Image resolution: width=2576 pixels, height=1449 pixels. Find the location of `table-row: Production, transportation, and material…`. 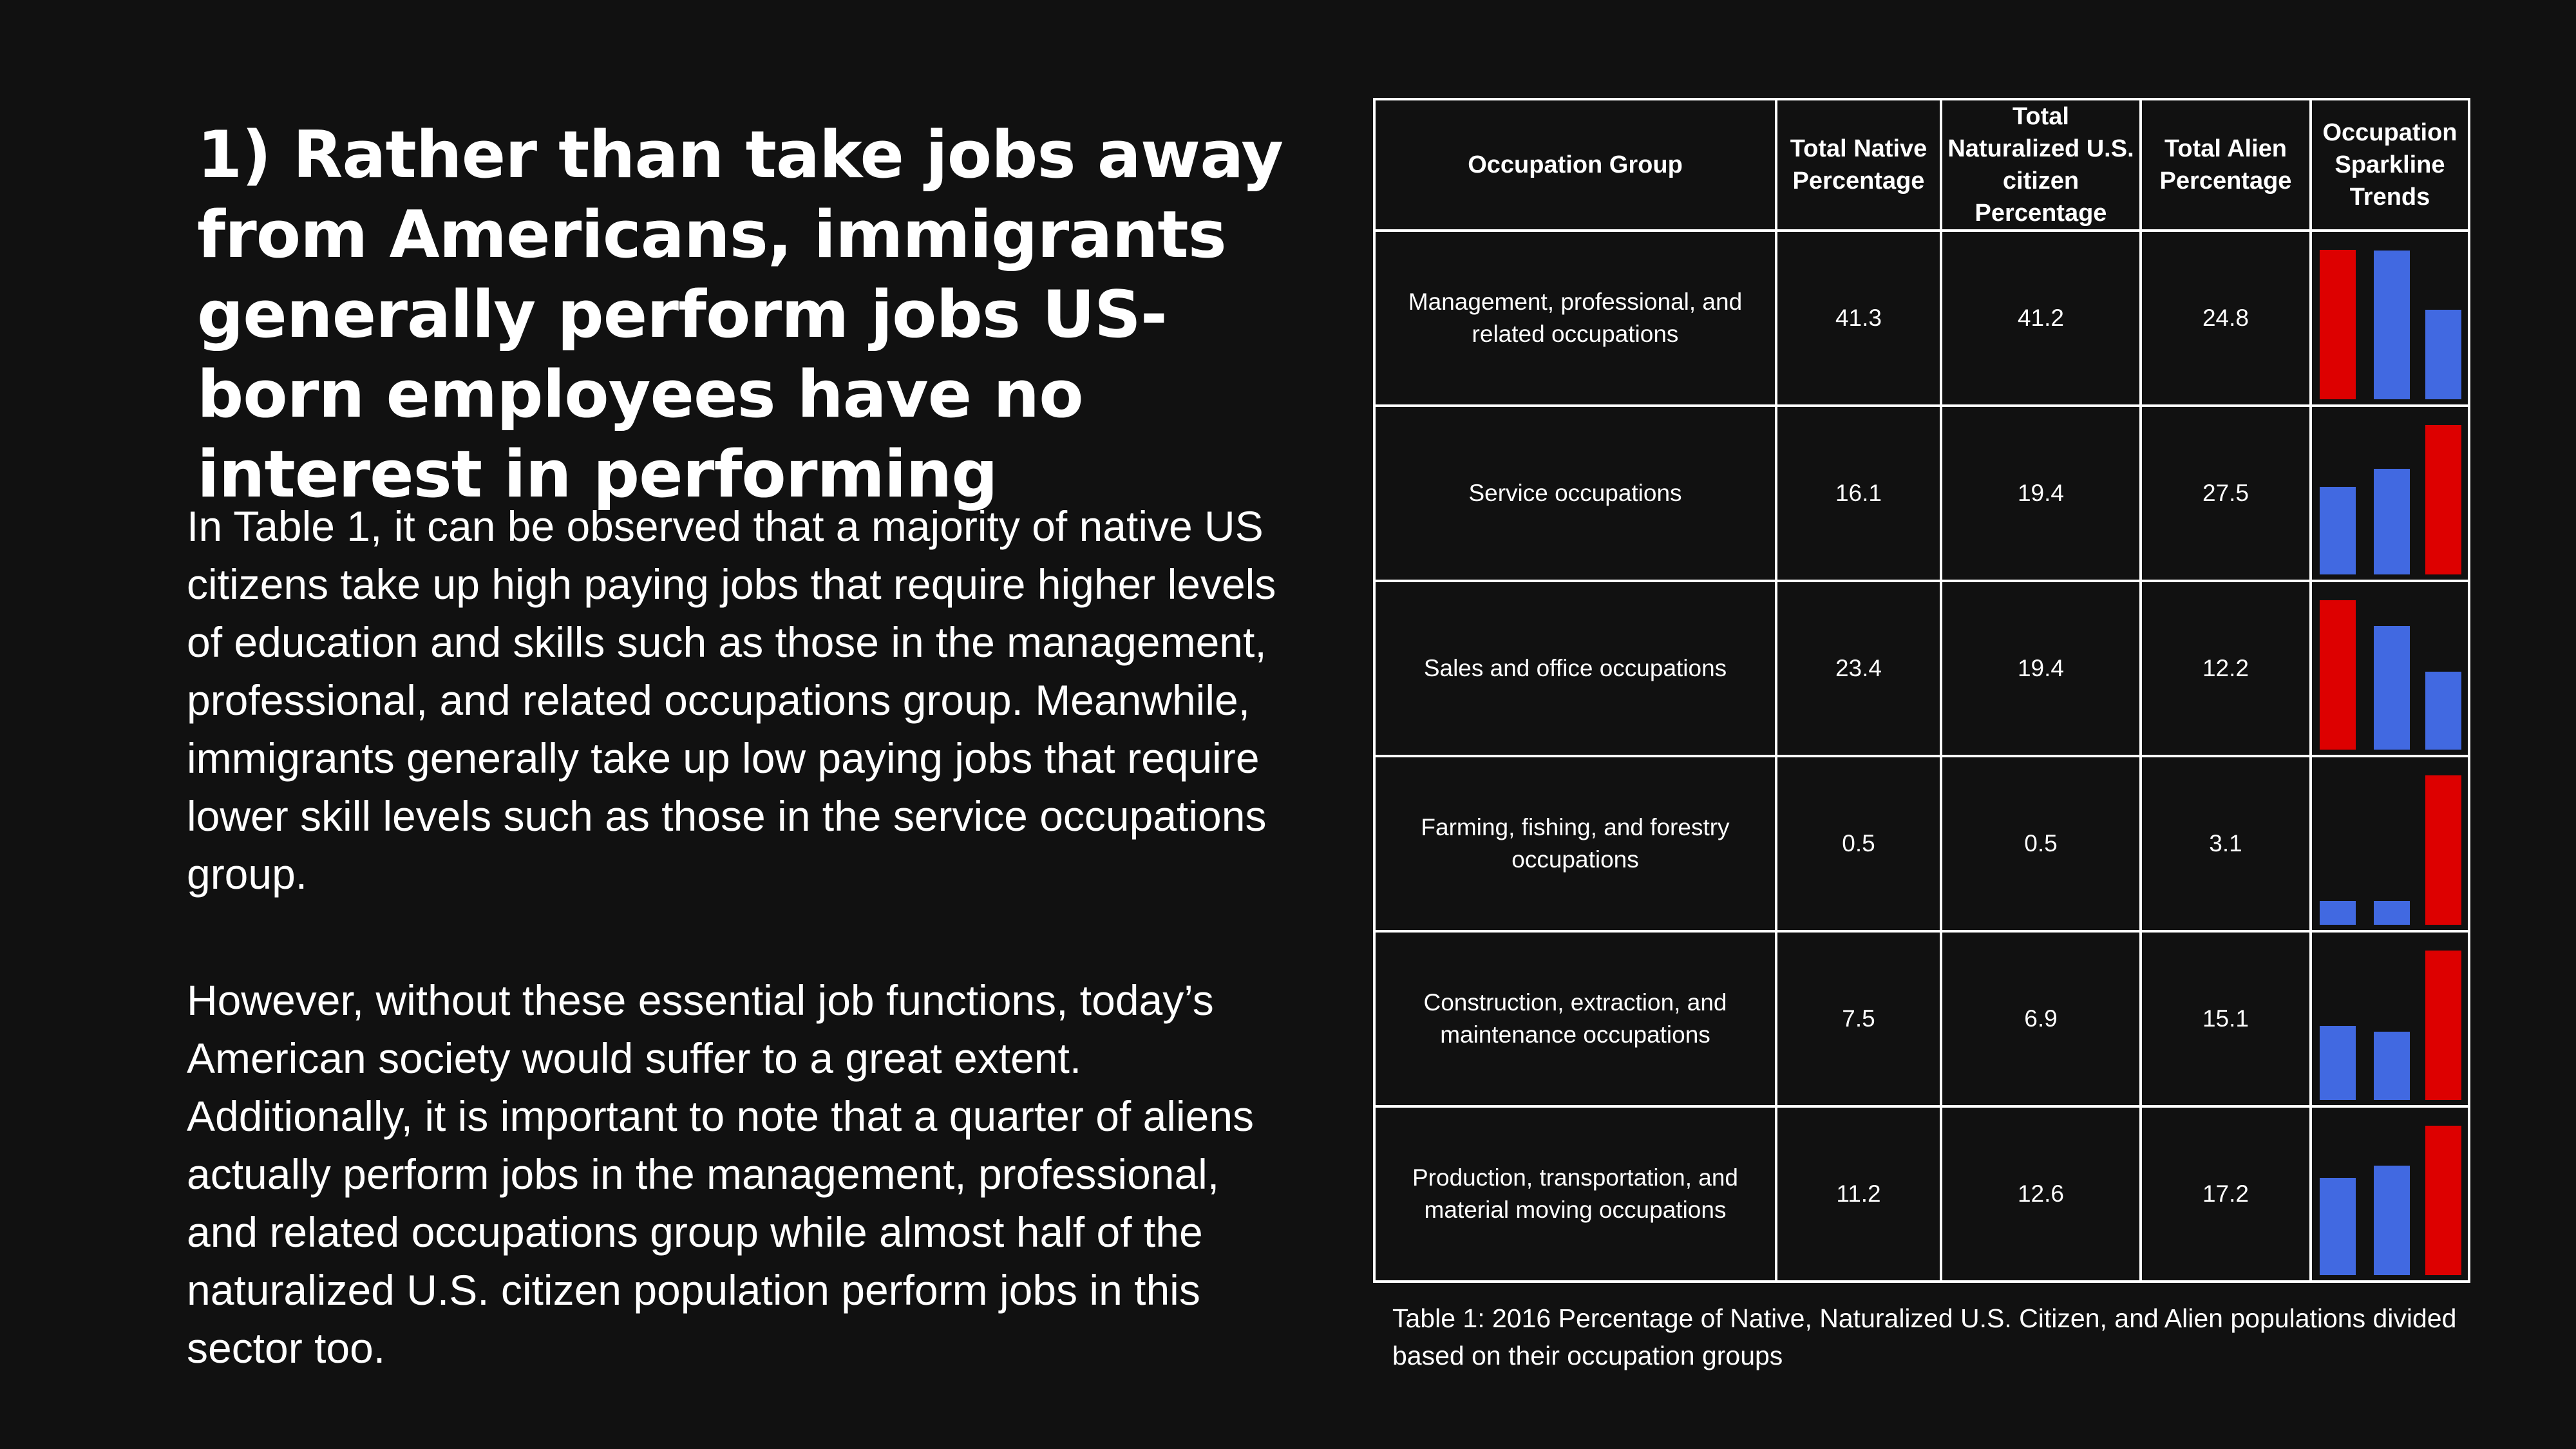

table-row: Production, transportation, and material… is located at coordinates (1921, 1194).